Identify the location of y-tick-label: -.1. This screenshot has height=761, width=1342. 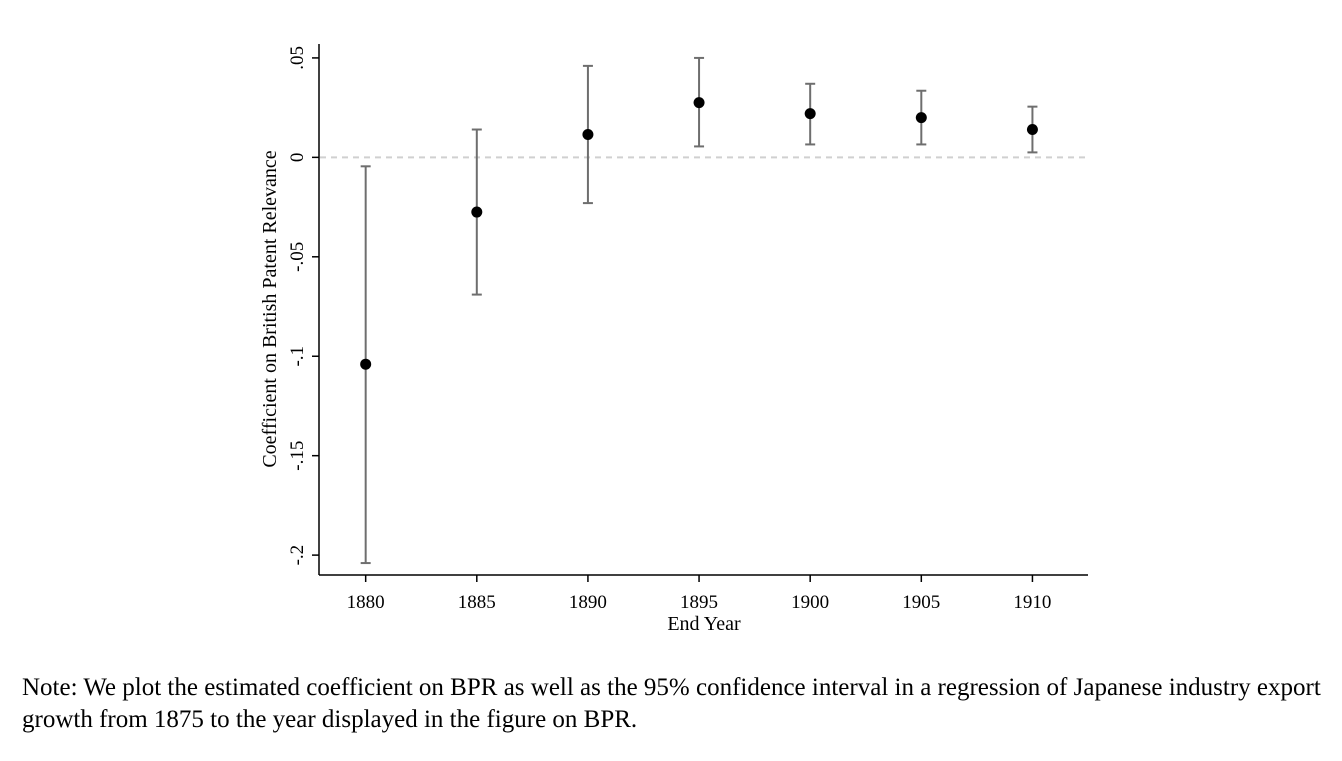
(297, 356).